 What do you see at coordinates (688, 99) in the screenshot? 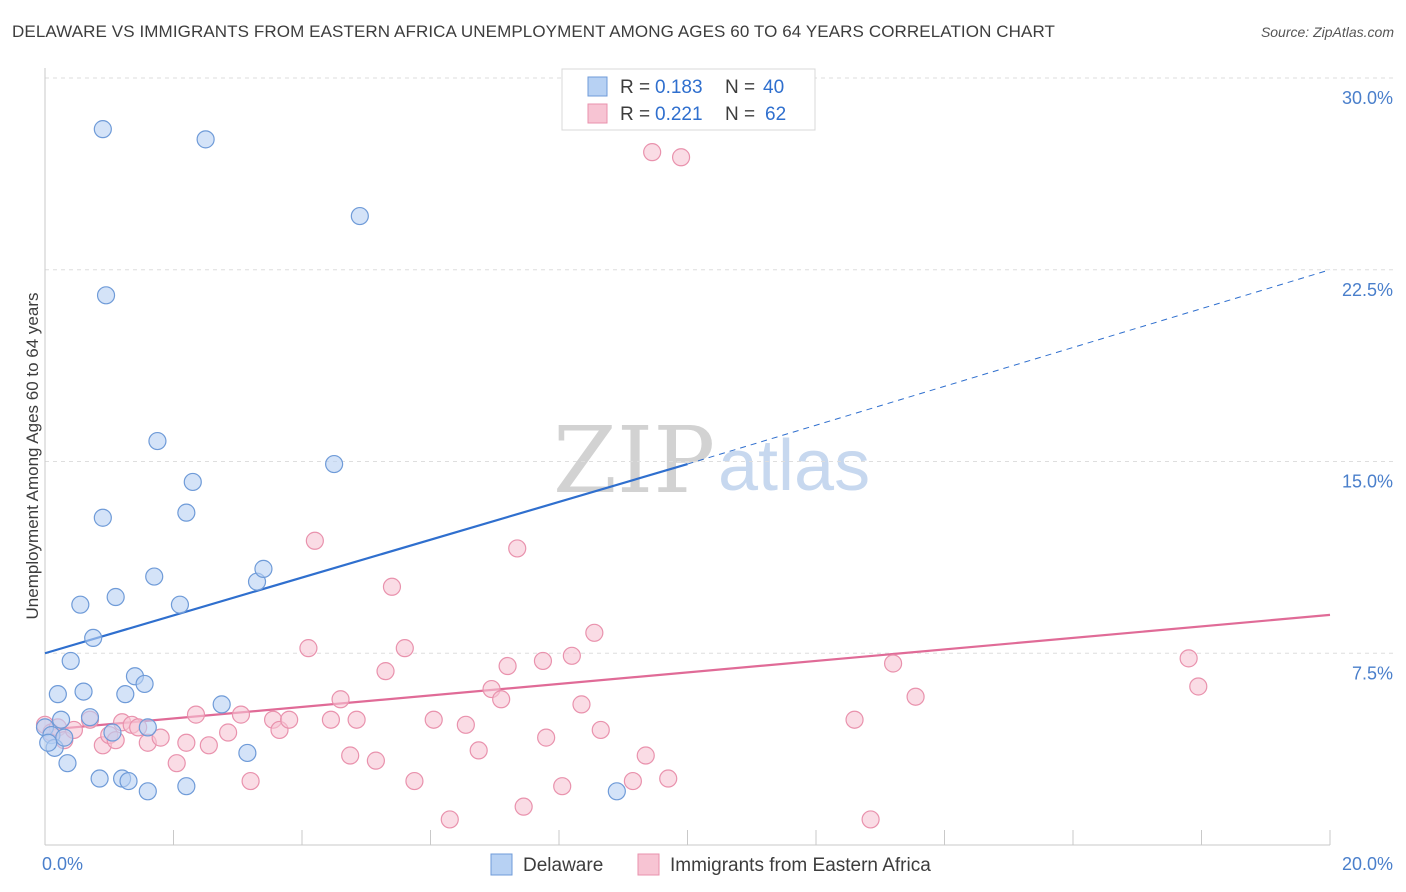
I see `legend-box: R = 0.183 N = 40 R = 0.221 N = 62` at bounding box center [688, 99].